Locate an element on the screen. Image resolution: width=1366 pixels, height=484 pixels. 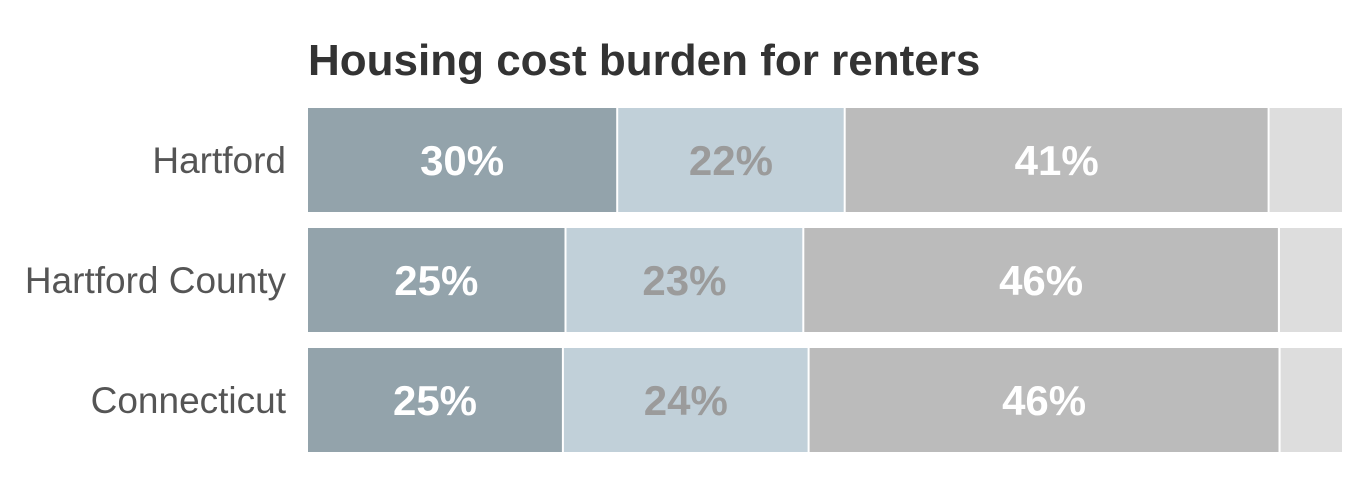
chart-title: Housing cost burden for renters is located at coordinates (644, 60).